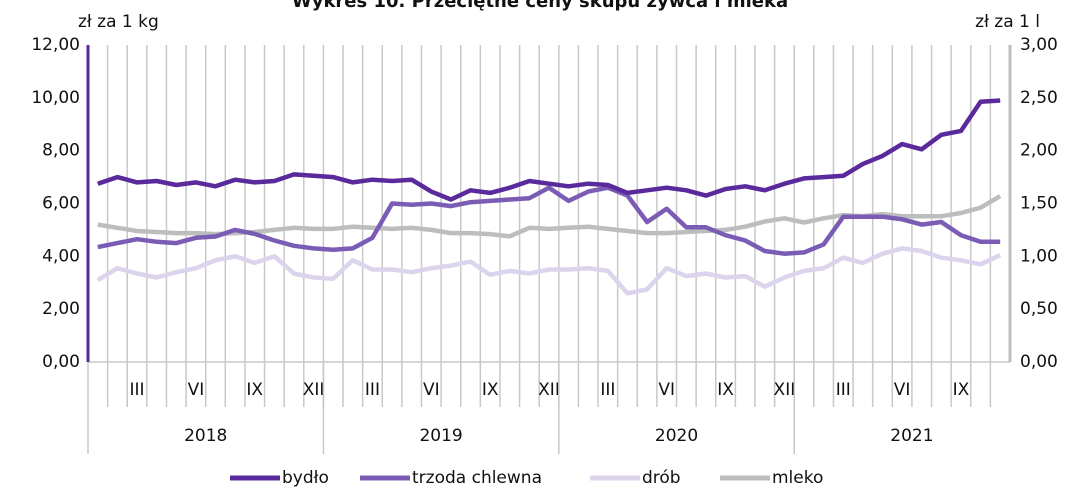 The height and width of the screenshot is (488, 1082). What do you see at coordinates (440, 436) in the screenshot?
I see `year-label: 2019` at bounding box center [440, 436].